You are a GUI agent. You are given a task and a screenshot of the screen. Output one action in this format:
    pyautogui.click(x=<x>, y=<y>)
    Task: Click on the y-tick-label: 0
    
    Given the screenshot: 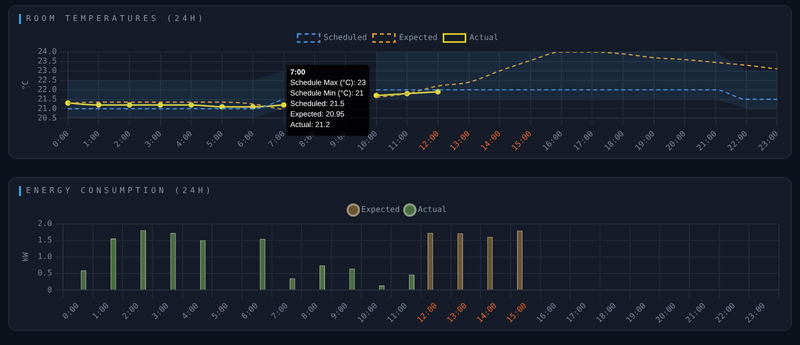 What is the action you would take?
    pyautogui.click(x=49, y=289)
    